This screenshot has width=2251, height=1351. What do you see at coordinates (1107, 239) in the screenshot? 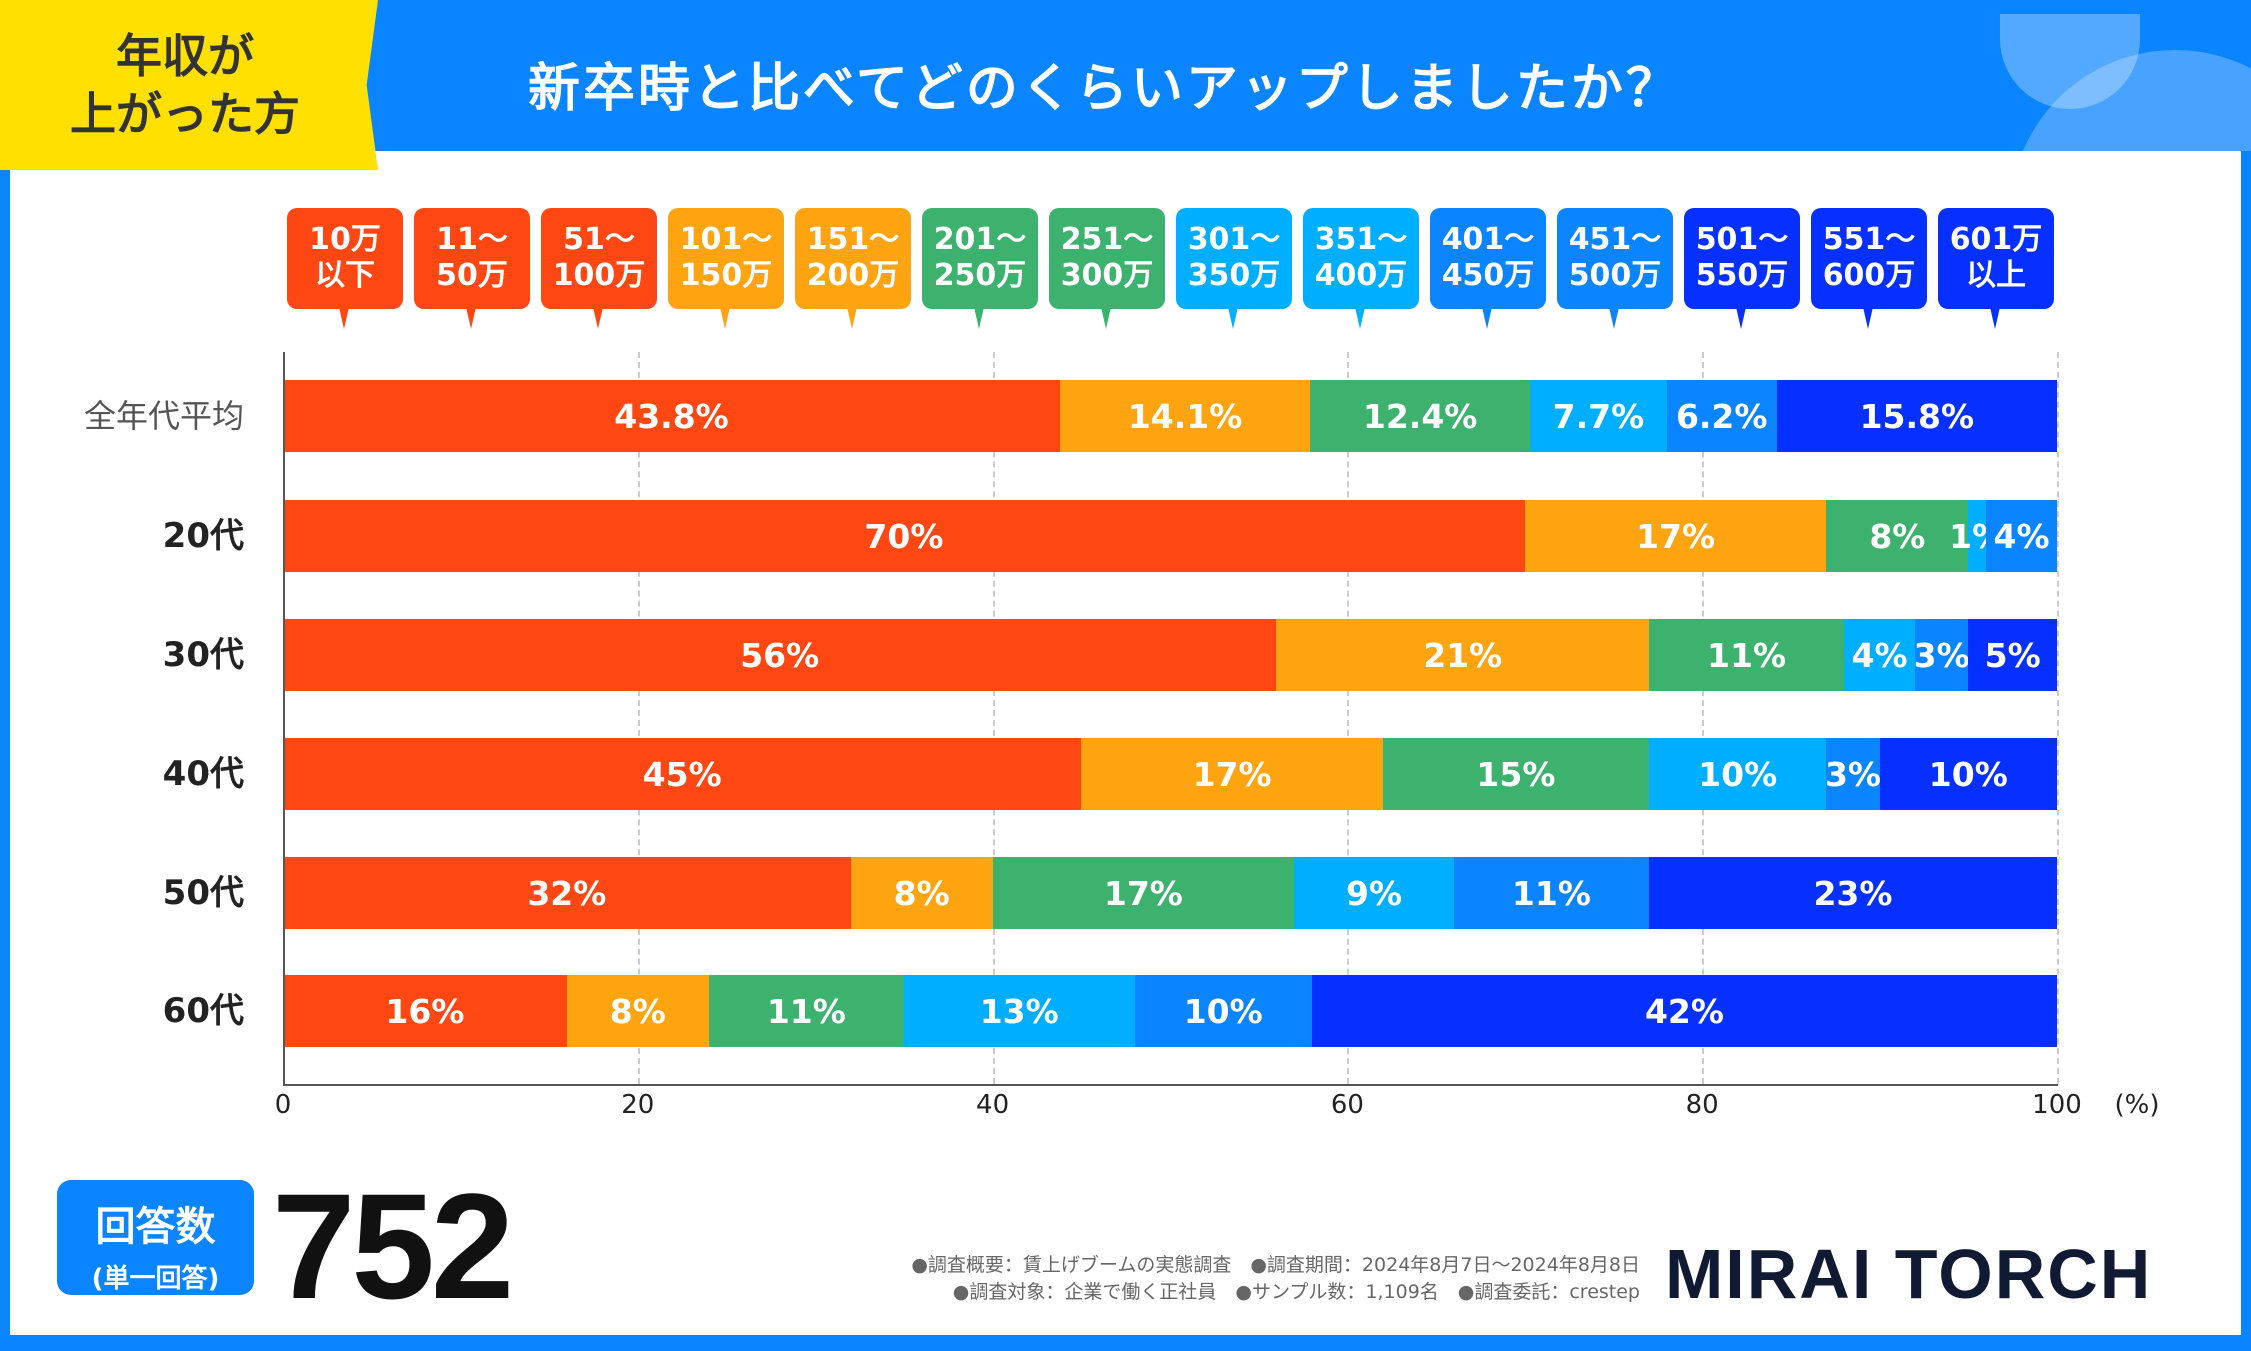
I see `legend-label: 251～` at bounding box center [1107, 239].